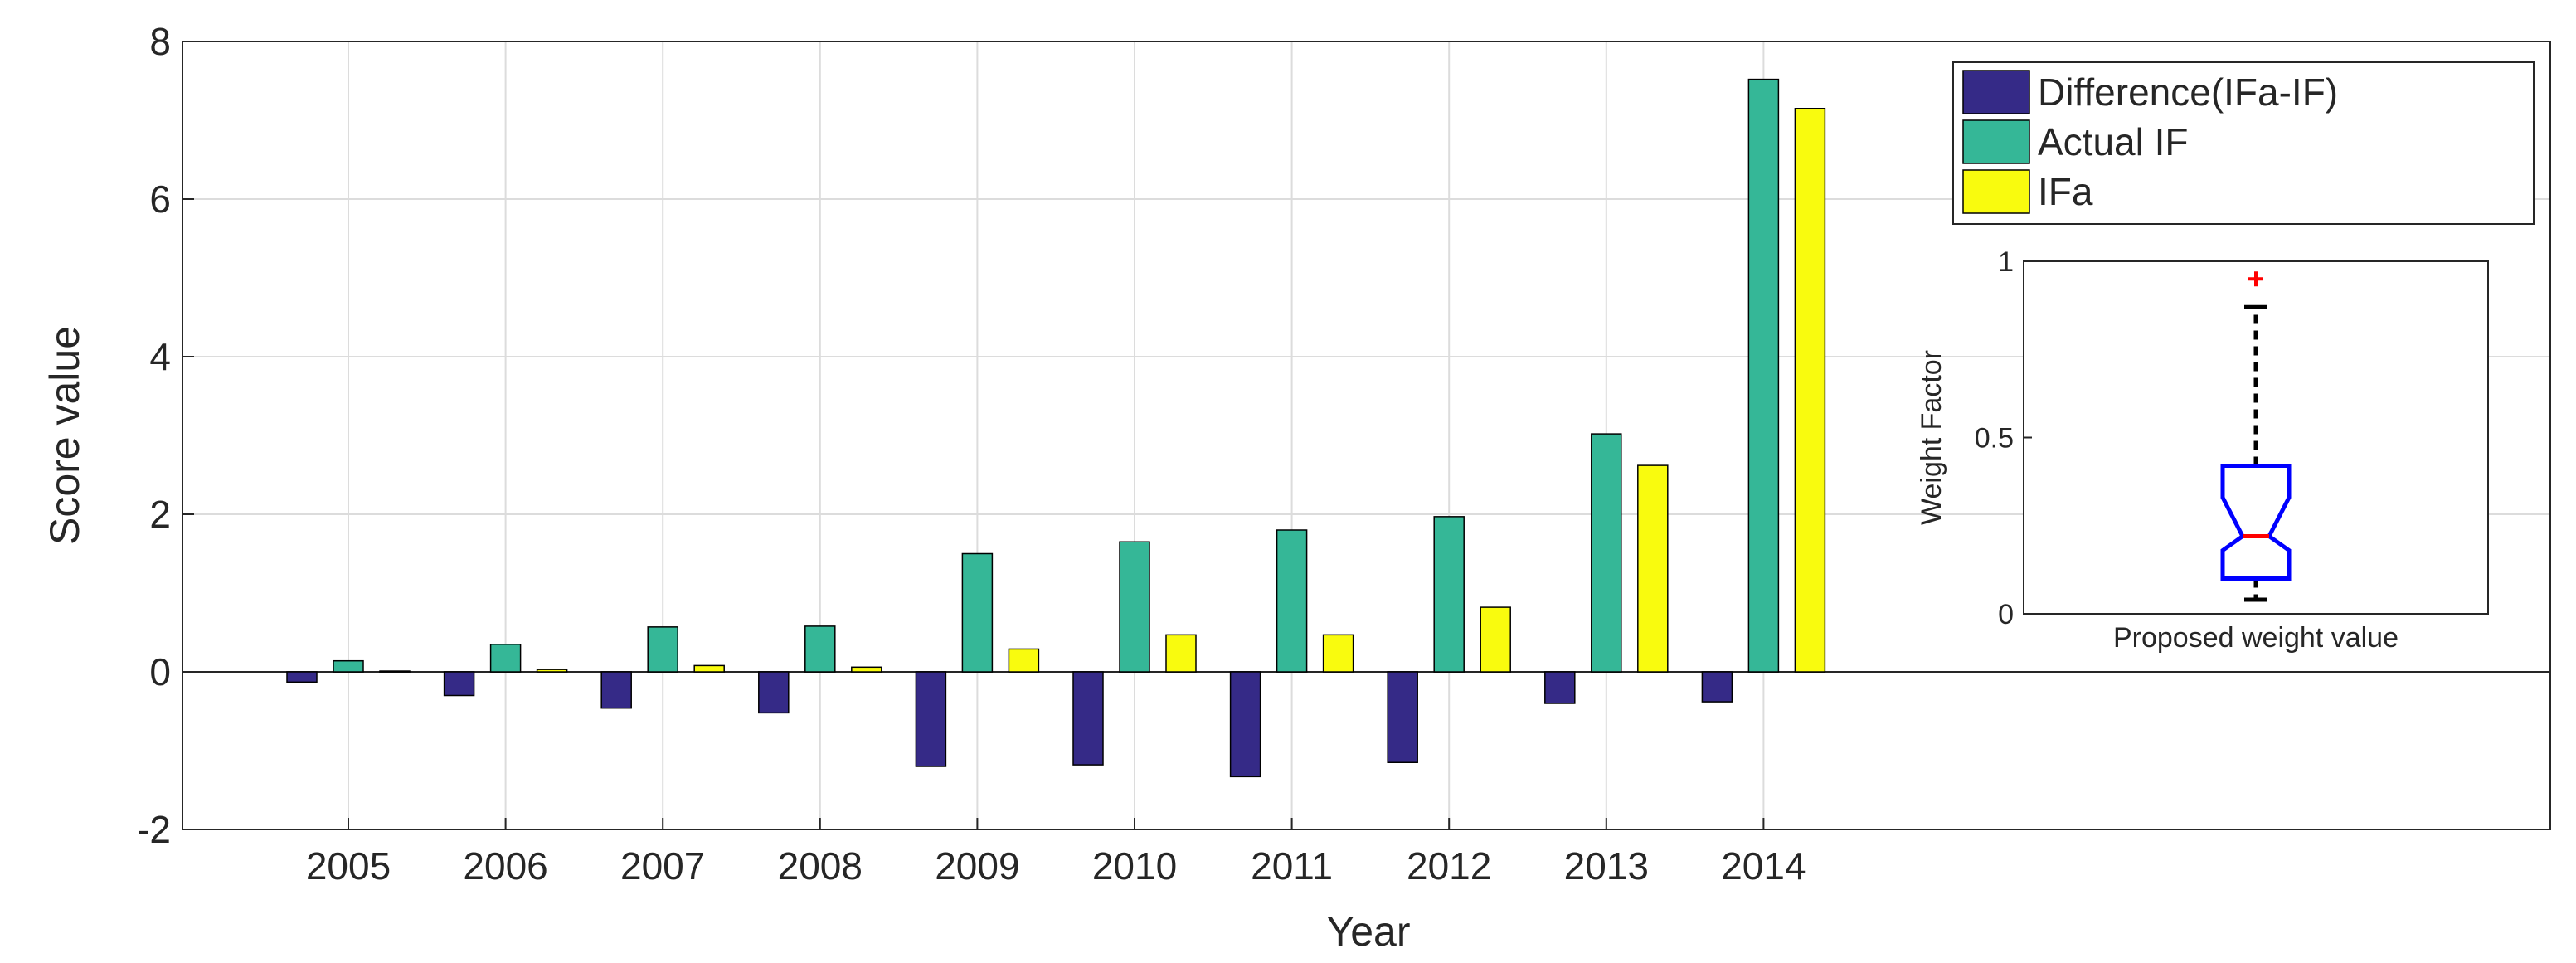 The image size is (2576, 963). I want to click on y-axis-label: Score value, so click(65, 436).